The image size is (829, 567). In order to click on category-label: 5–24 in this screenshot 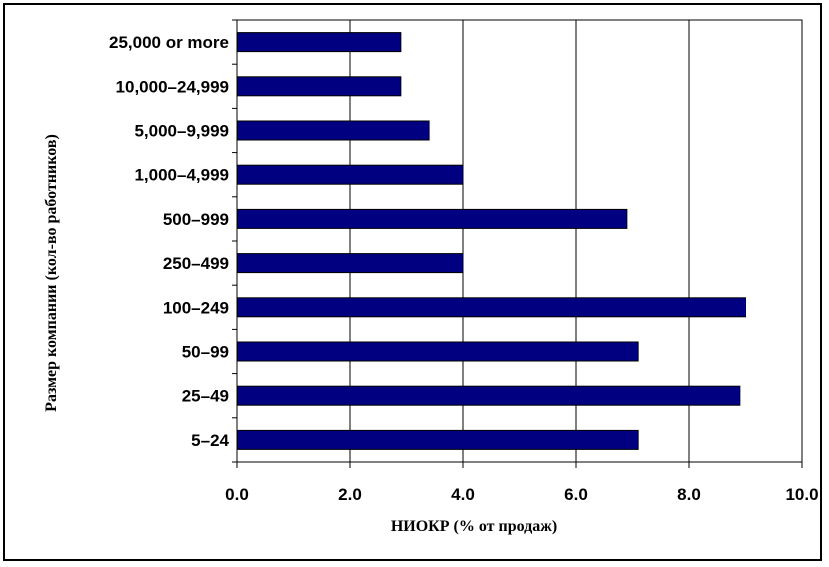, I will do `click(210, 440)`.